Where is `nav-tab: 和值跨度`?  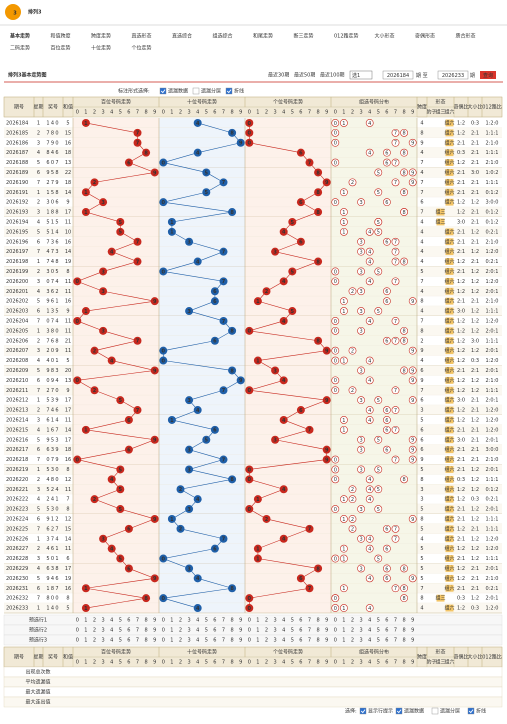 nav-tab: 和值跨度 is located at coordinates (61, 36).